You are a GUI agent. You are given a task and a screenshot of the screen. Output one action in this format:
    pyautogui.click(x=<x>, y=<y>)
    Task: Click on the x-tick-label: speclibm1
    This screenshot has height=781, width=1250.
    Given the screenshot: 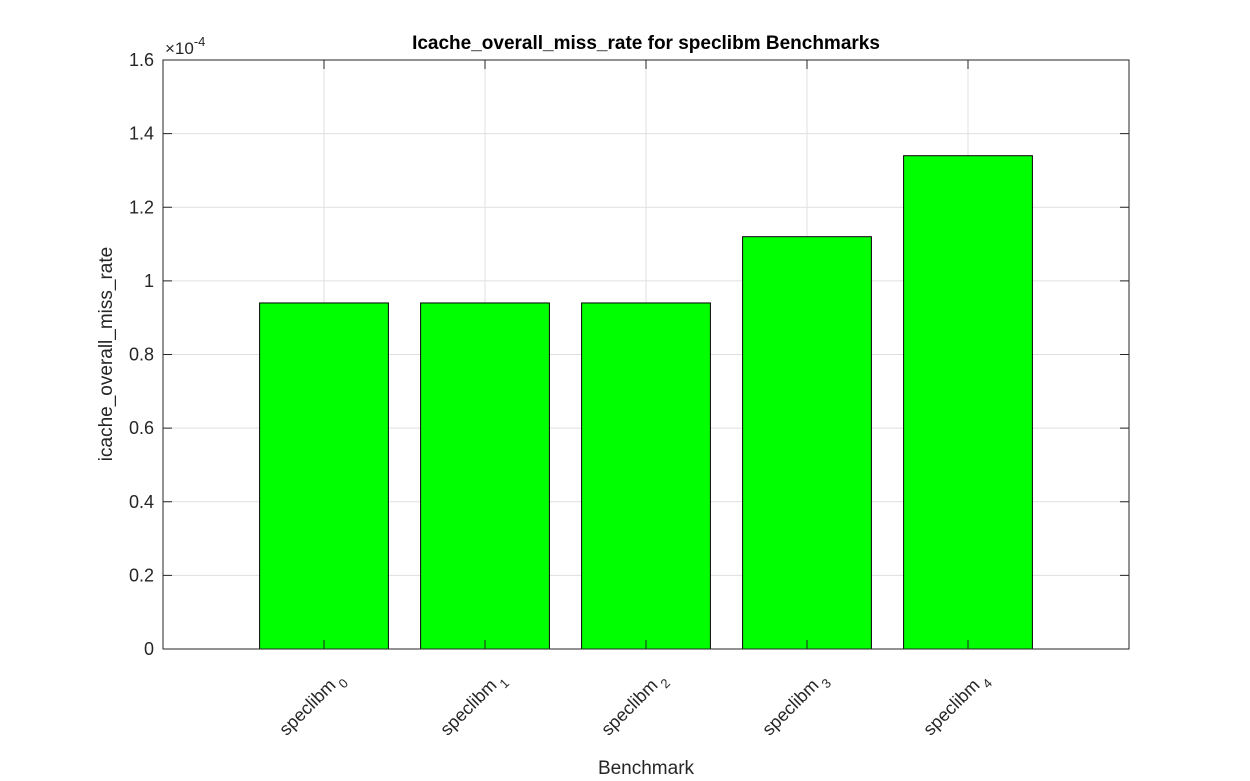 What is the action you would take?
    pyautogui.click(x=474, y=706)
    